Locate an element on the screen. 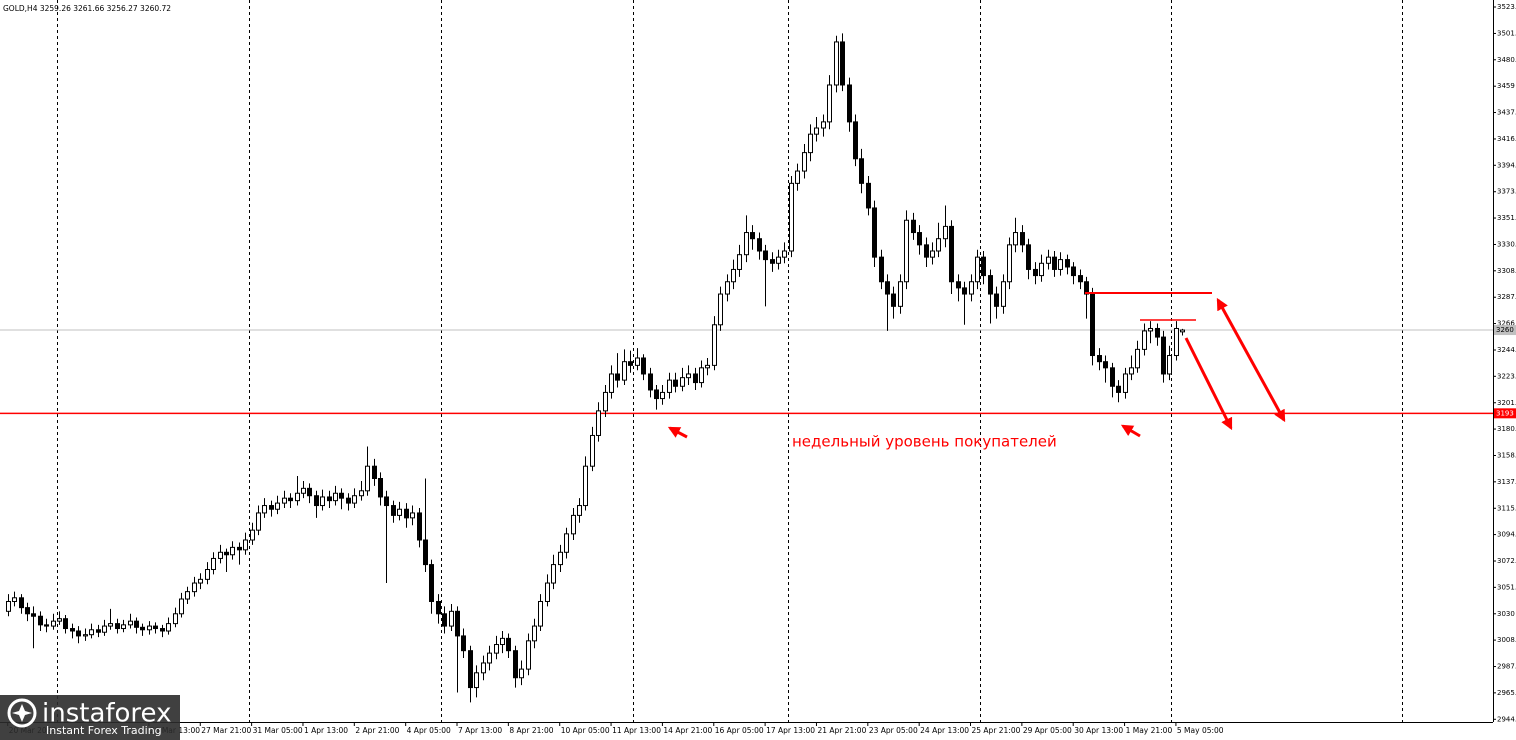 The image size is (1516, 740). x-tick-label: 5 May 05:00 is located at coordinates (1200, 730).